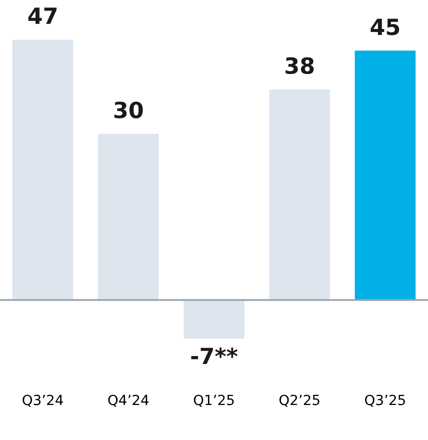 Image resolution: width=428 pixels, height=440 pixels. Describe the element at coordinates (214, 400) in the screenshot. I see `x-tick-label: Q1’25` at that location.